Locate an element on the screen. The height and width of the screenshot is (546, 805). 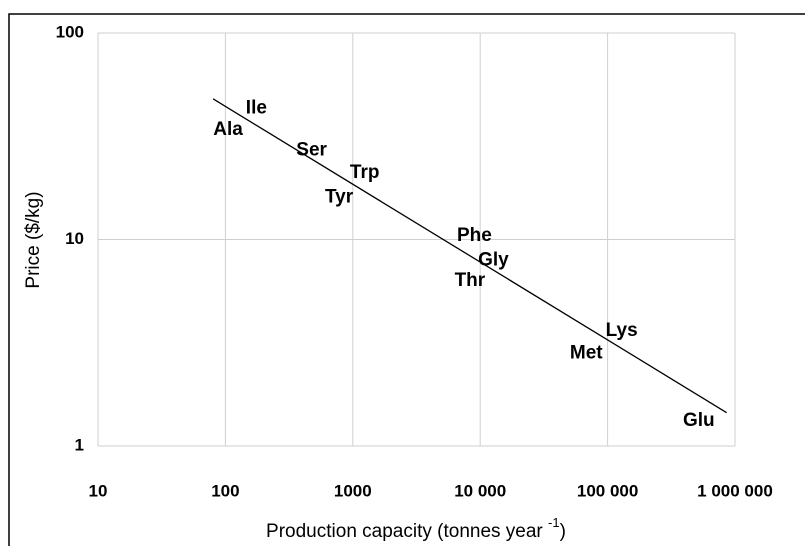
x-tick-label: 100 000 is located at coordinates (607, 490).